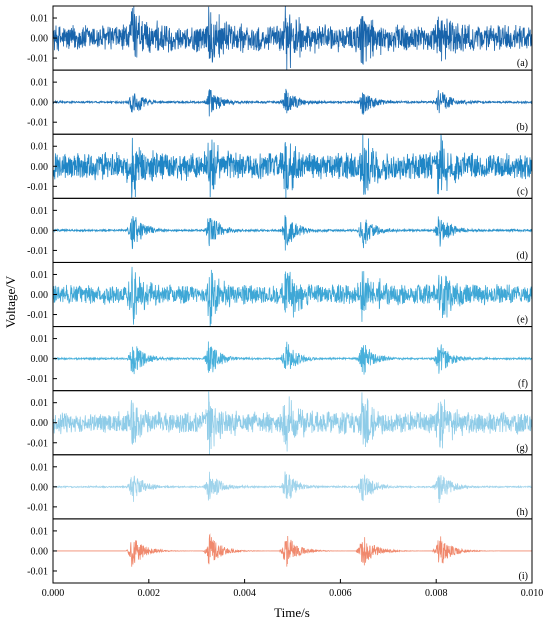 The height and width of the screenshot is (630, 550). Describe the element at coordinates (149, 593) in the screenshot. I see `x-tick-label: 0.002` at that location.